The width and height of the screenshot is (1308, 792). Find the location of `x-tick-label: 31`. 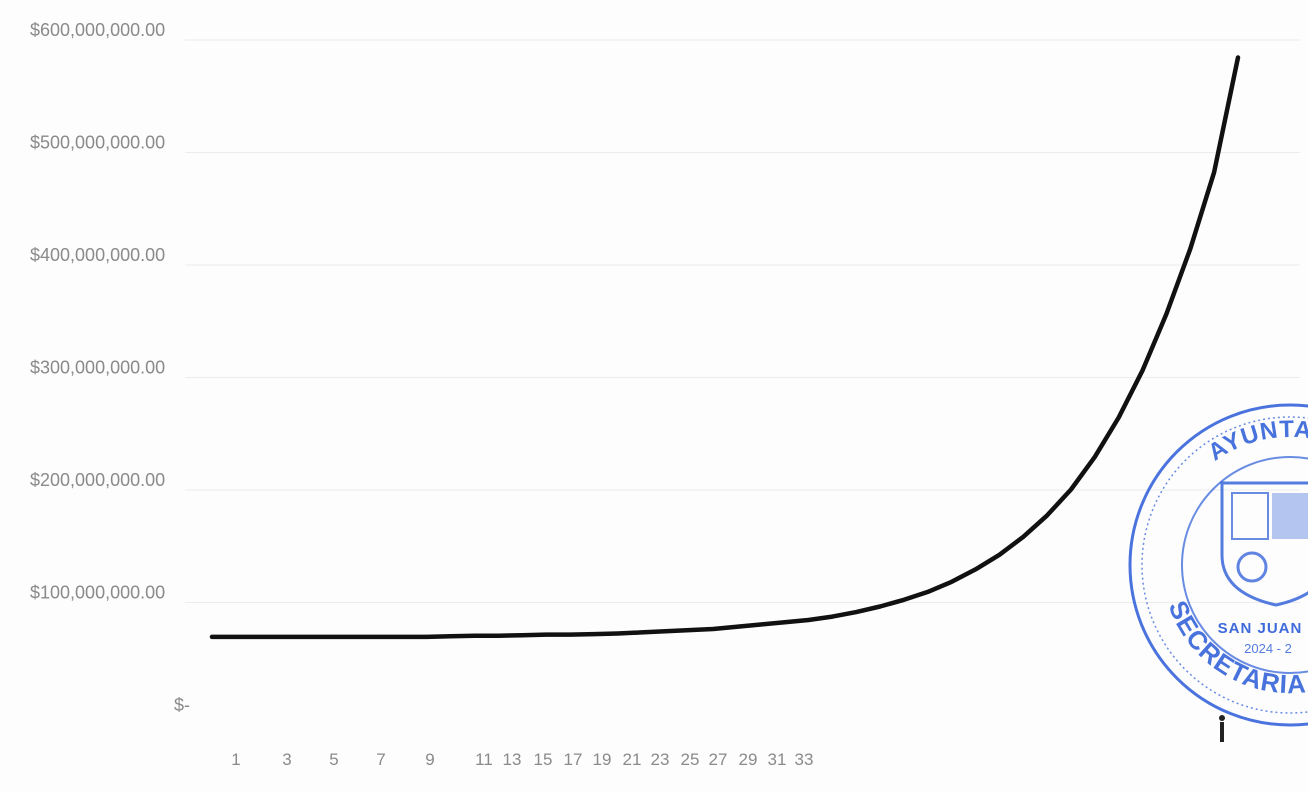

x-tick-label: 31 is located at coordinates (777, 759).